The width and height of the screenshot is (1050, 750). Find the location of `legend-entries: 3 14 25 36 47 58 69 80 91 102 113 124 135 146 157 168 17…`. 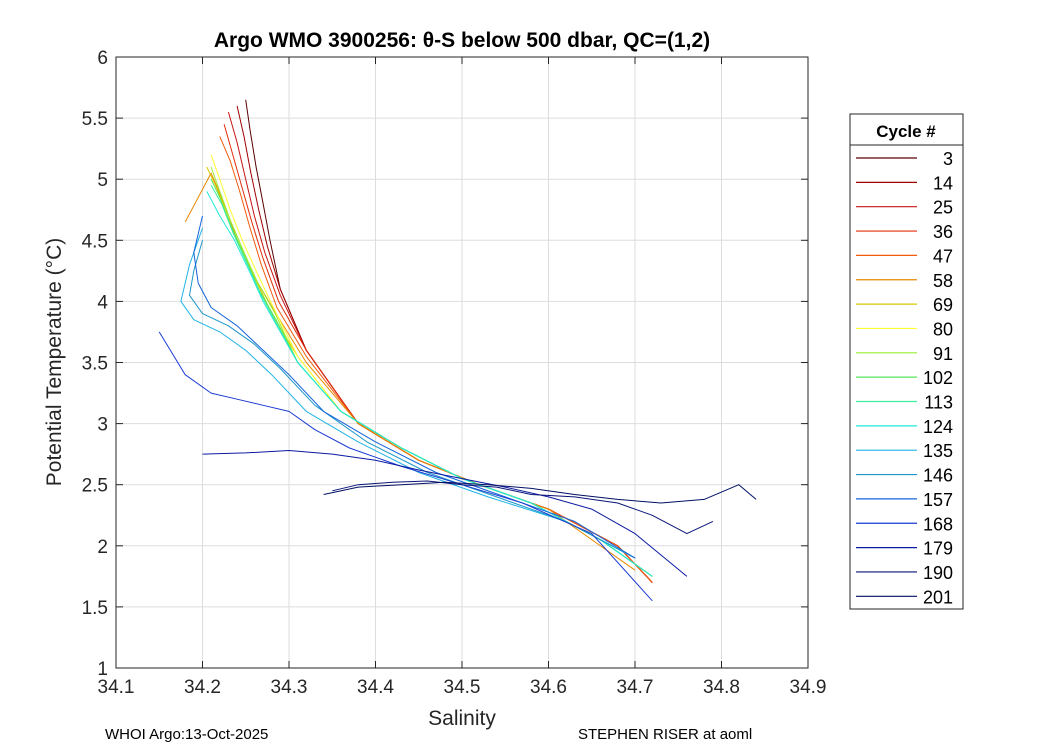

legend-entries: 3 14 25 36 47 58 69 80 91 102 113 124 135 146 157 168 17… is located at coordinates (904, 378).